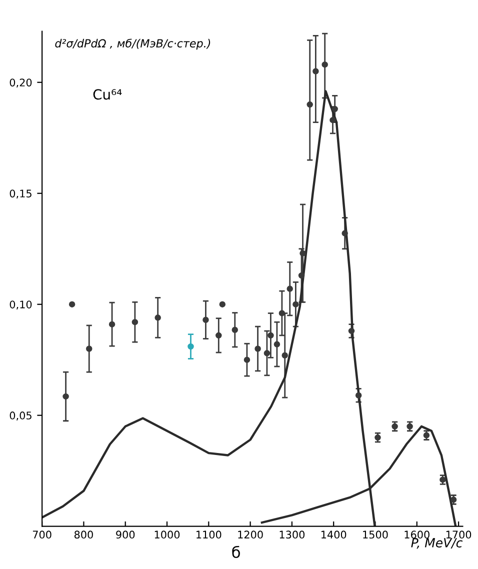 The width and height of the screenshot is (478, 569). I want to click on x-tick-label: 1700, so click(459, 534).